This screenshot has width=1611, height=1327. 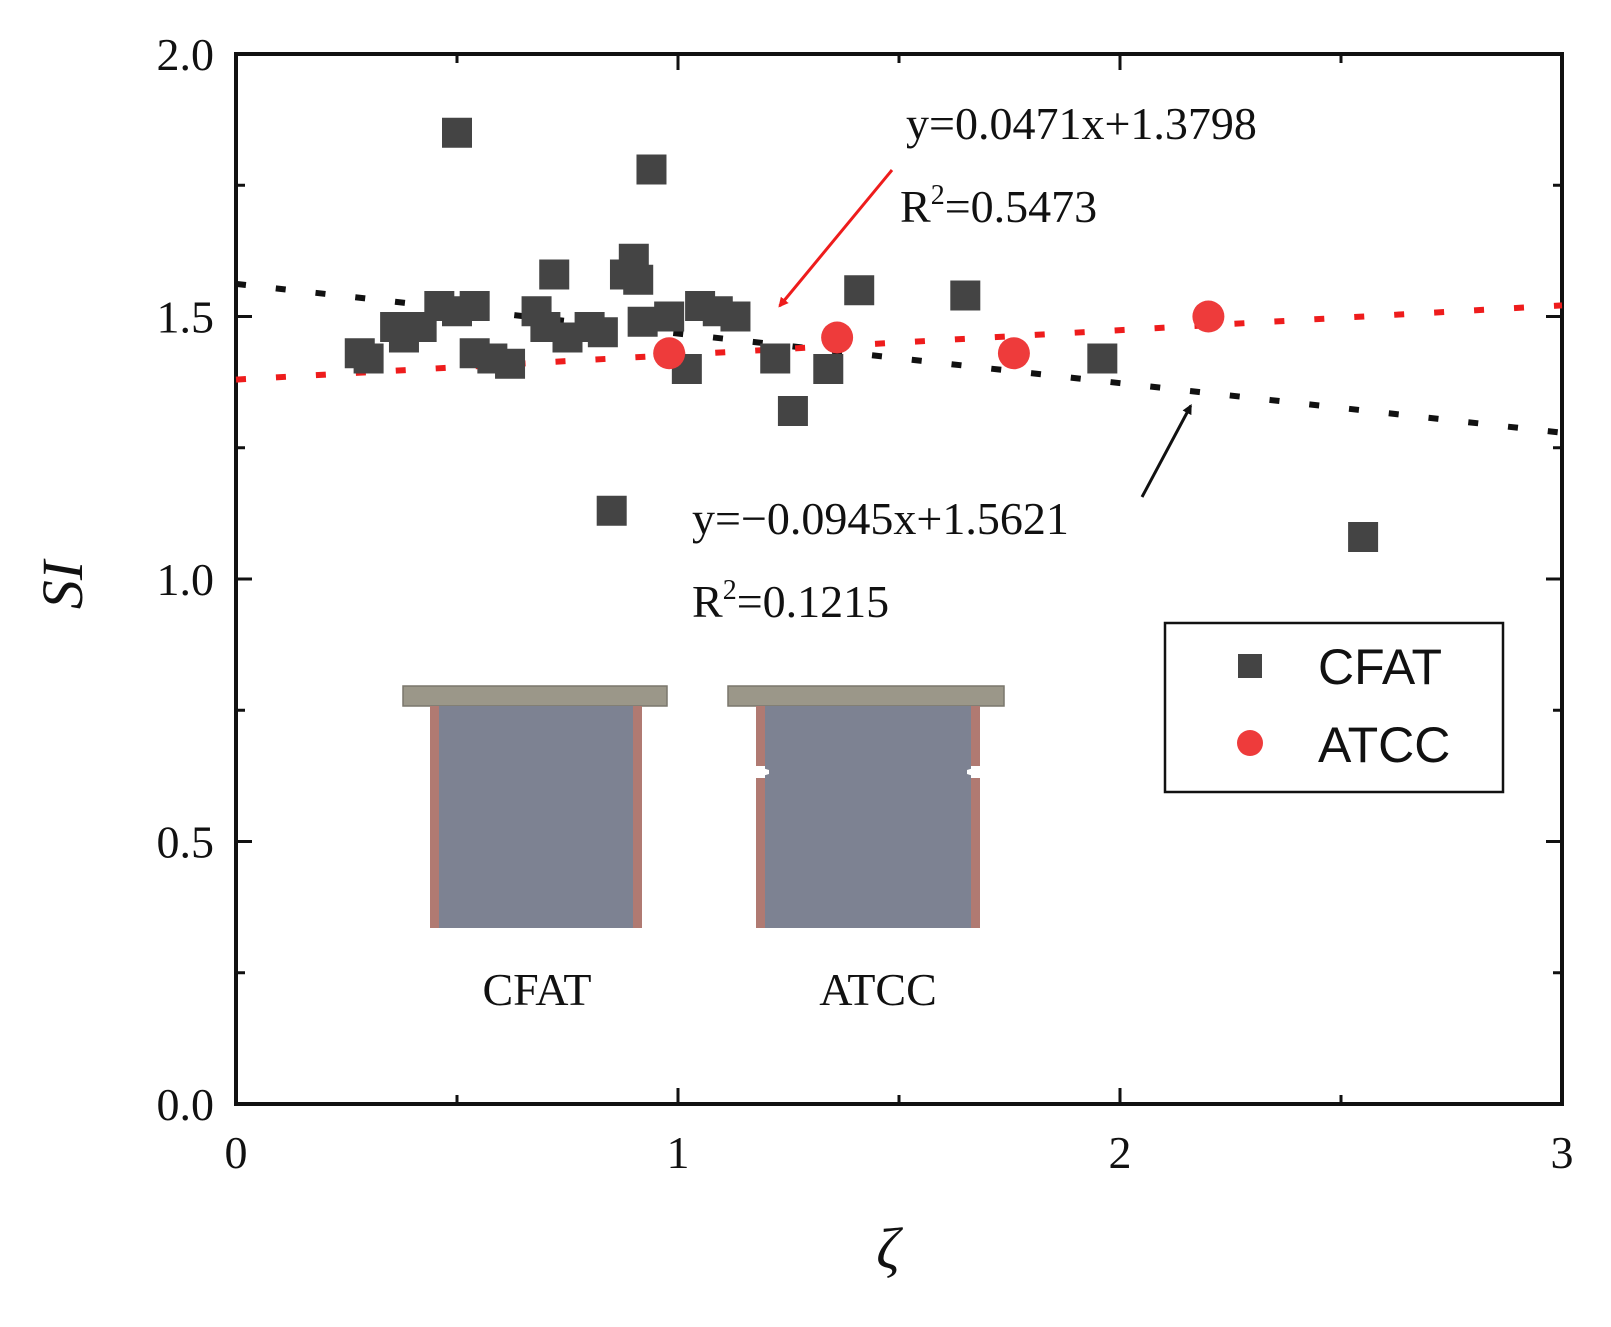 I want to click on atcc-gap-left, so click(x=762, y=772).